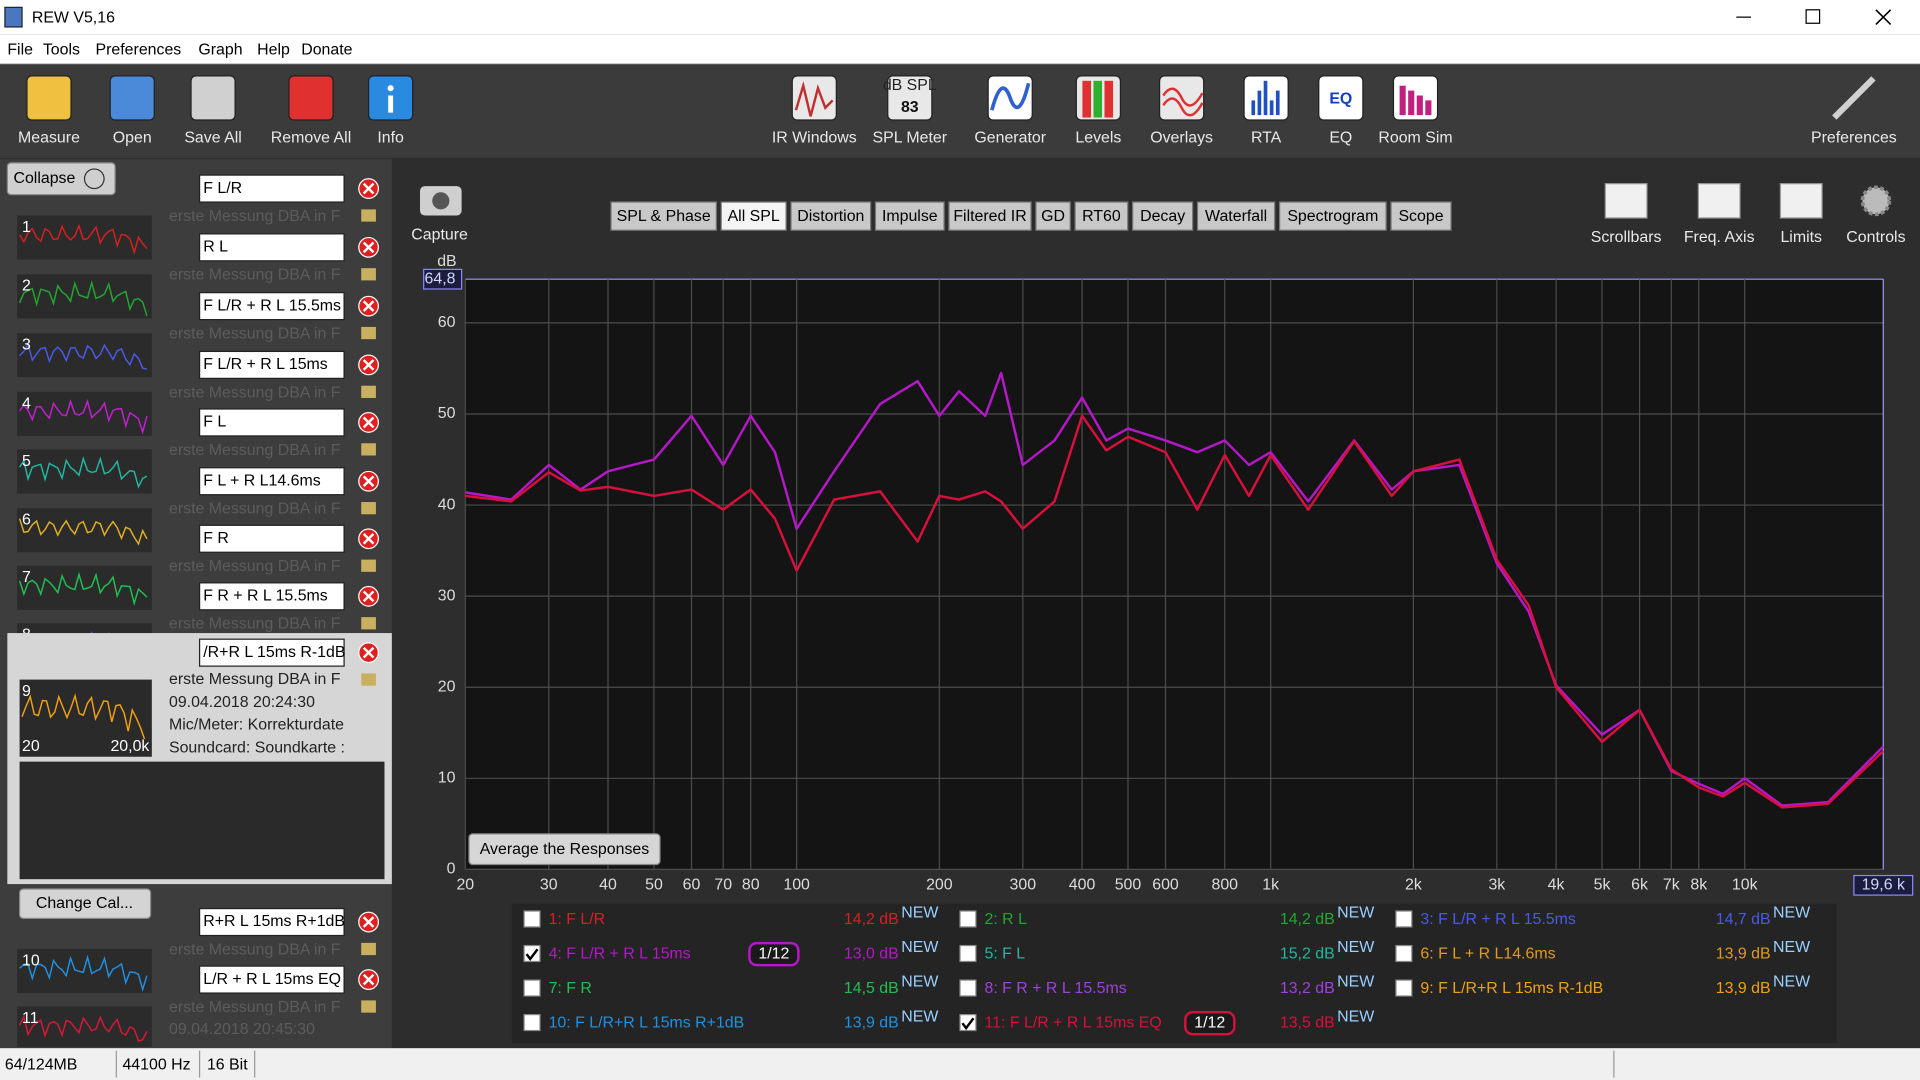  I want to click on legend-entry: 8: F R + R L 15.5ms, so click(1055, 988).